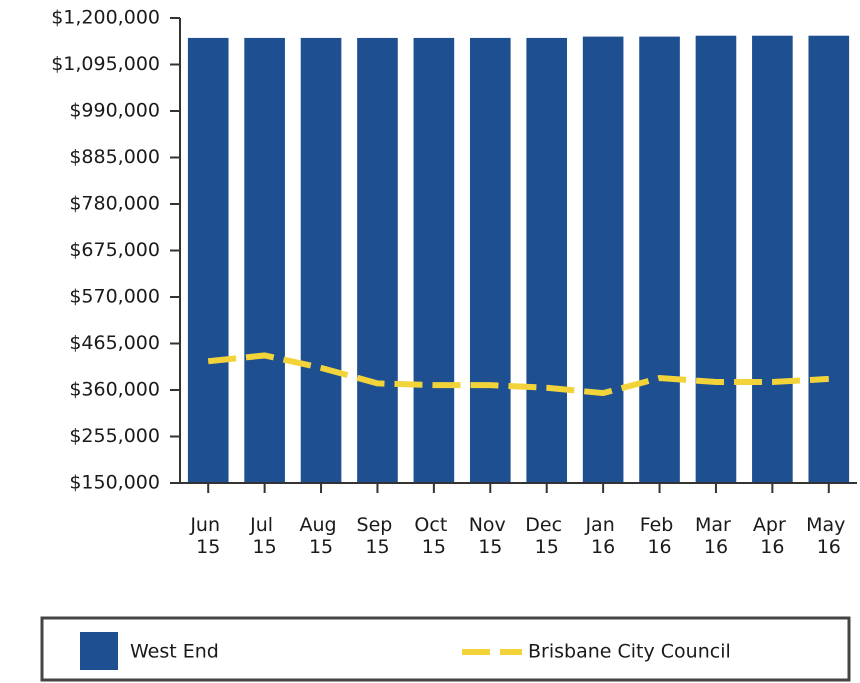  Describe the element at coordinates (546, 536) in the screenshot. I see `x-tick-label: Dec 15` at that location.